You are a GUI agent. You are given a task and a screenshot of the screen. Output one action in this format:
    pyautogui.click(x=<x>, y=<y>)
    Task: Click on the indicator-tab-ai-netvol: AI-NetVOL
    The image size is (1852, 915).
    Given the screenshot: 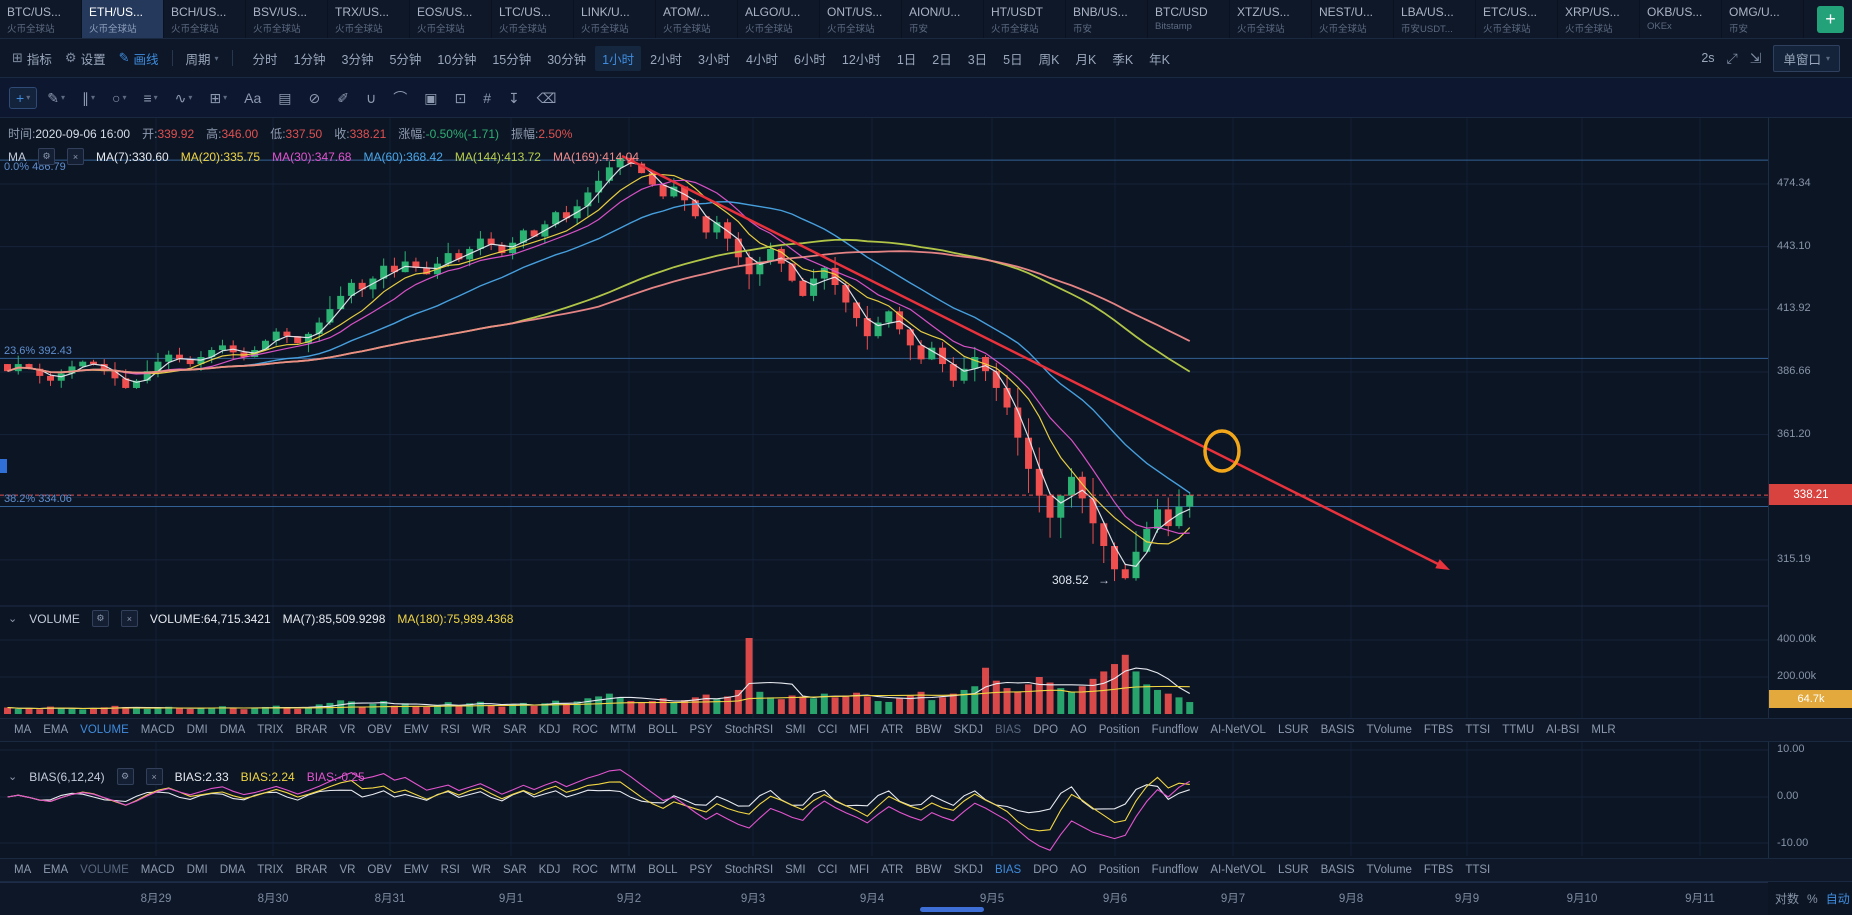 What is the action you would take?
    pyautogui.click(x=1238, y=870)
    